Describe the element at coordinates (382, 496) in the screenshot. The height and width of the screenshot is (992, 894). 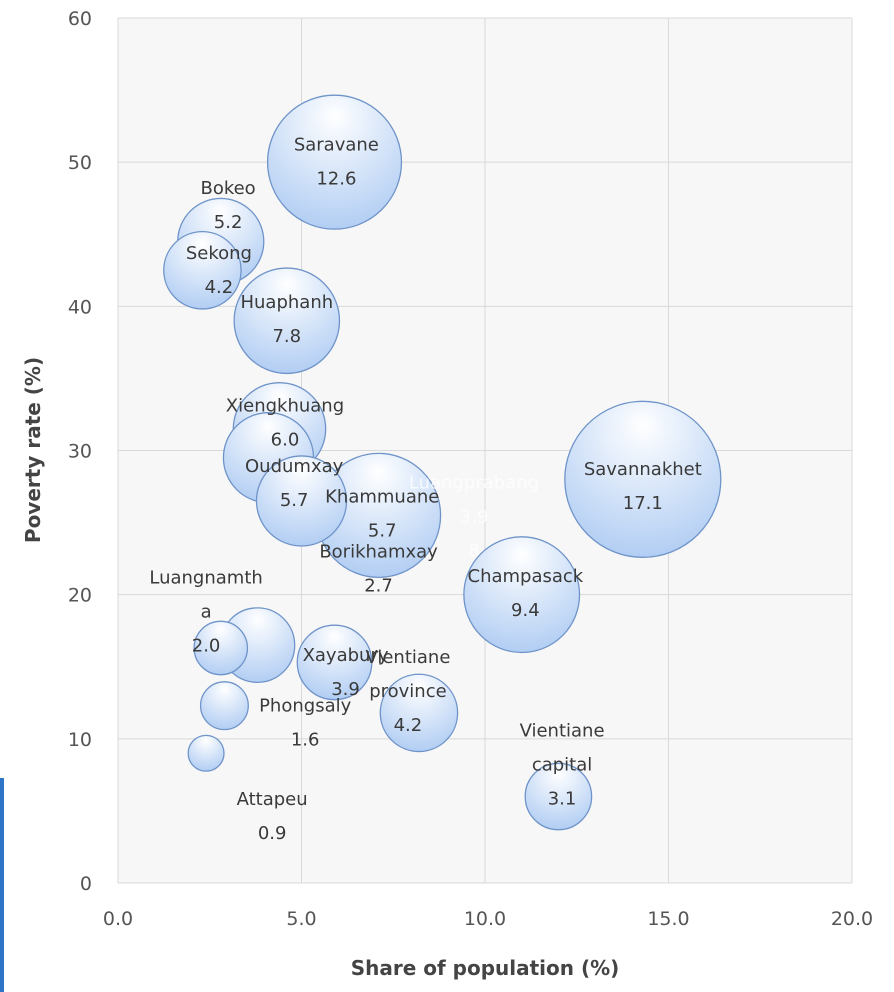
I see `bubble-label-line: Khammuane` at that location.